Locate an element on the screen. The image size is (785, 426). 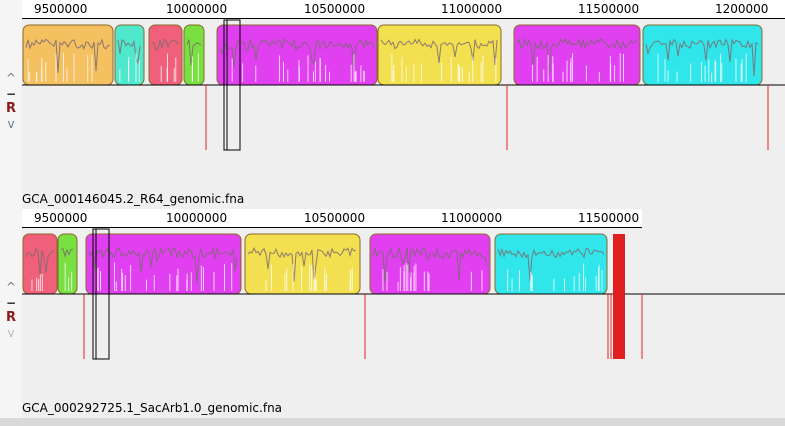
panel-2-controls: ^ − R v is located at coordinates (11, 317).